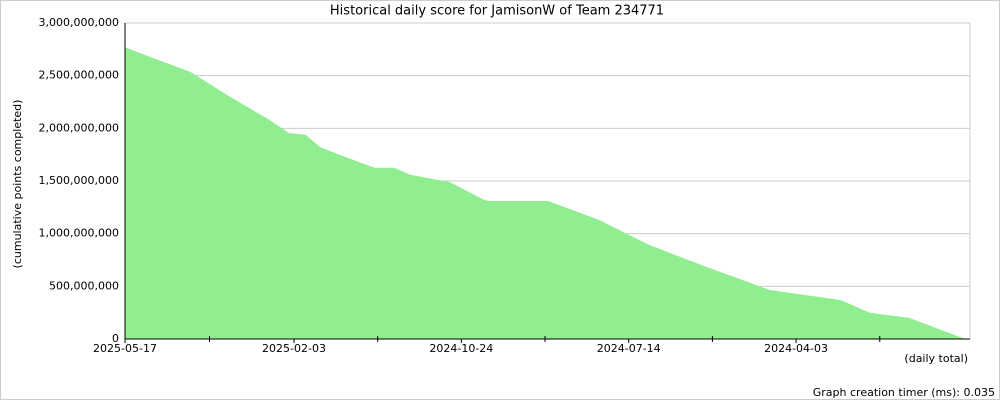 This screenshot has height=400, width=1000. I want to click on y-tick-label: 0, so click(115, 338).